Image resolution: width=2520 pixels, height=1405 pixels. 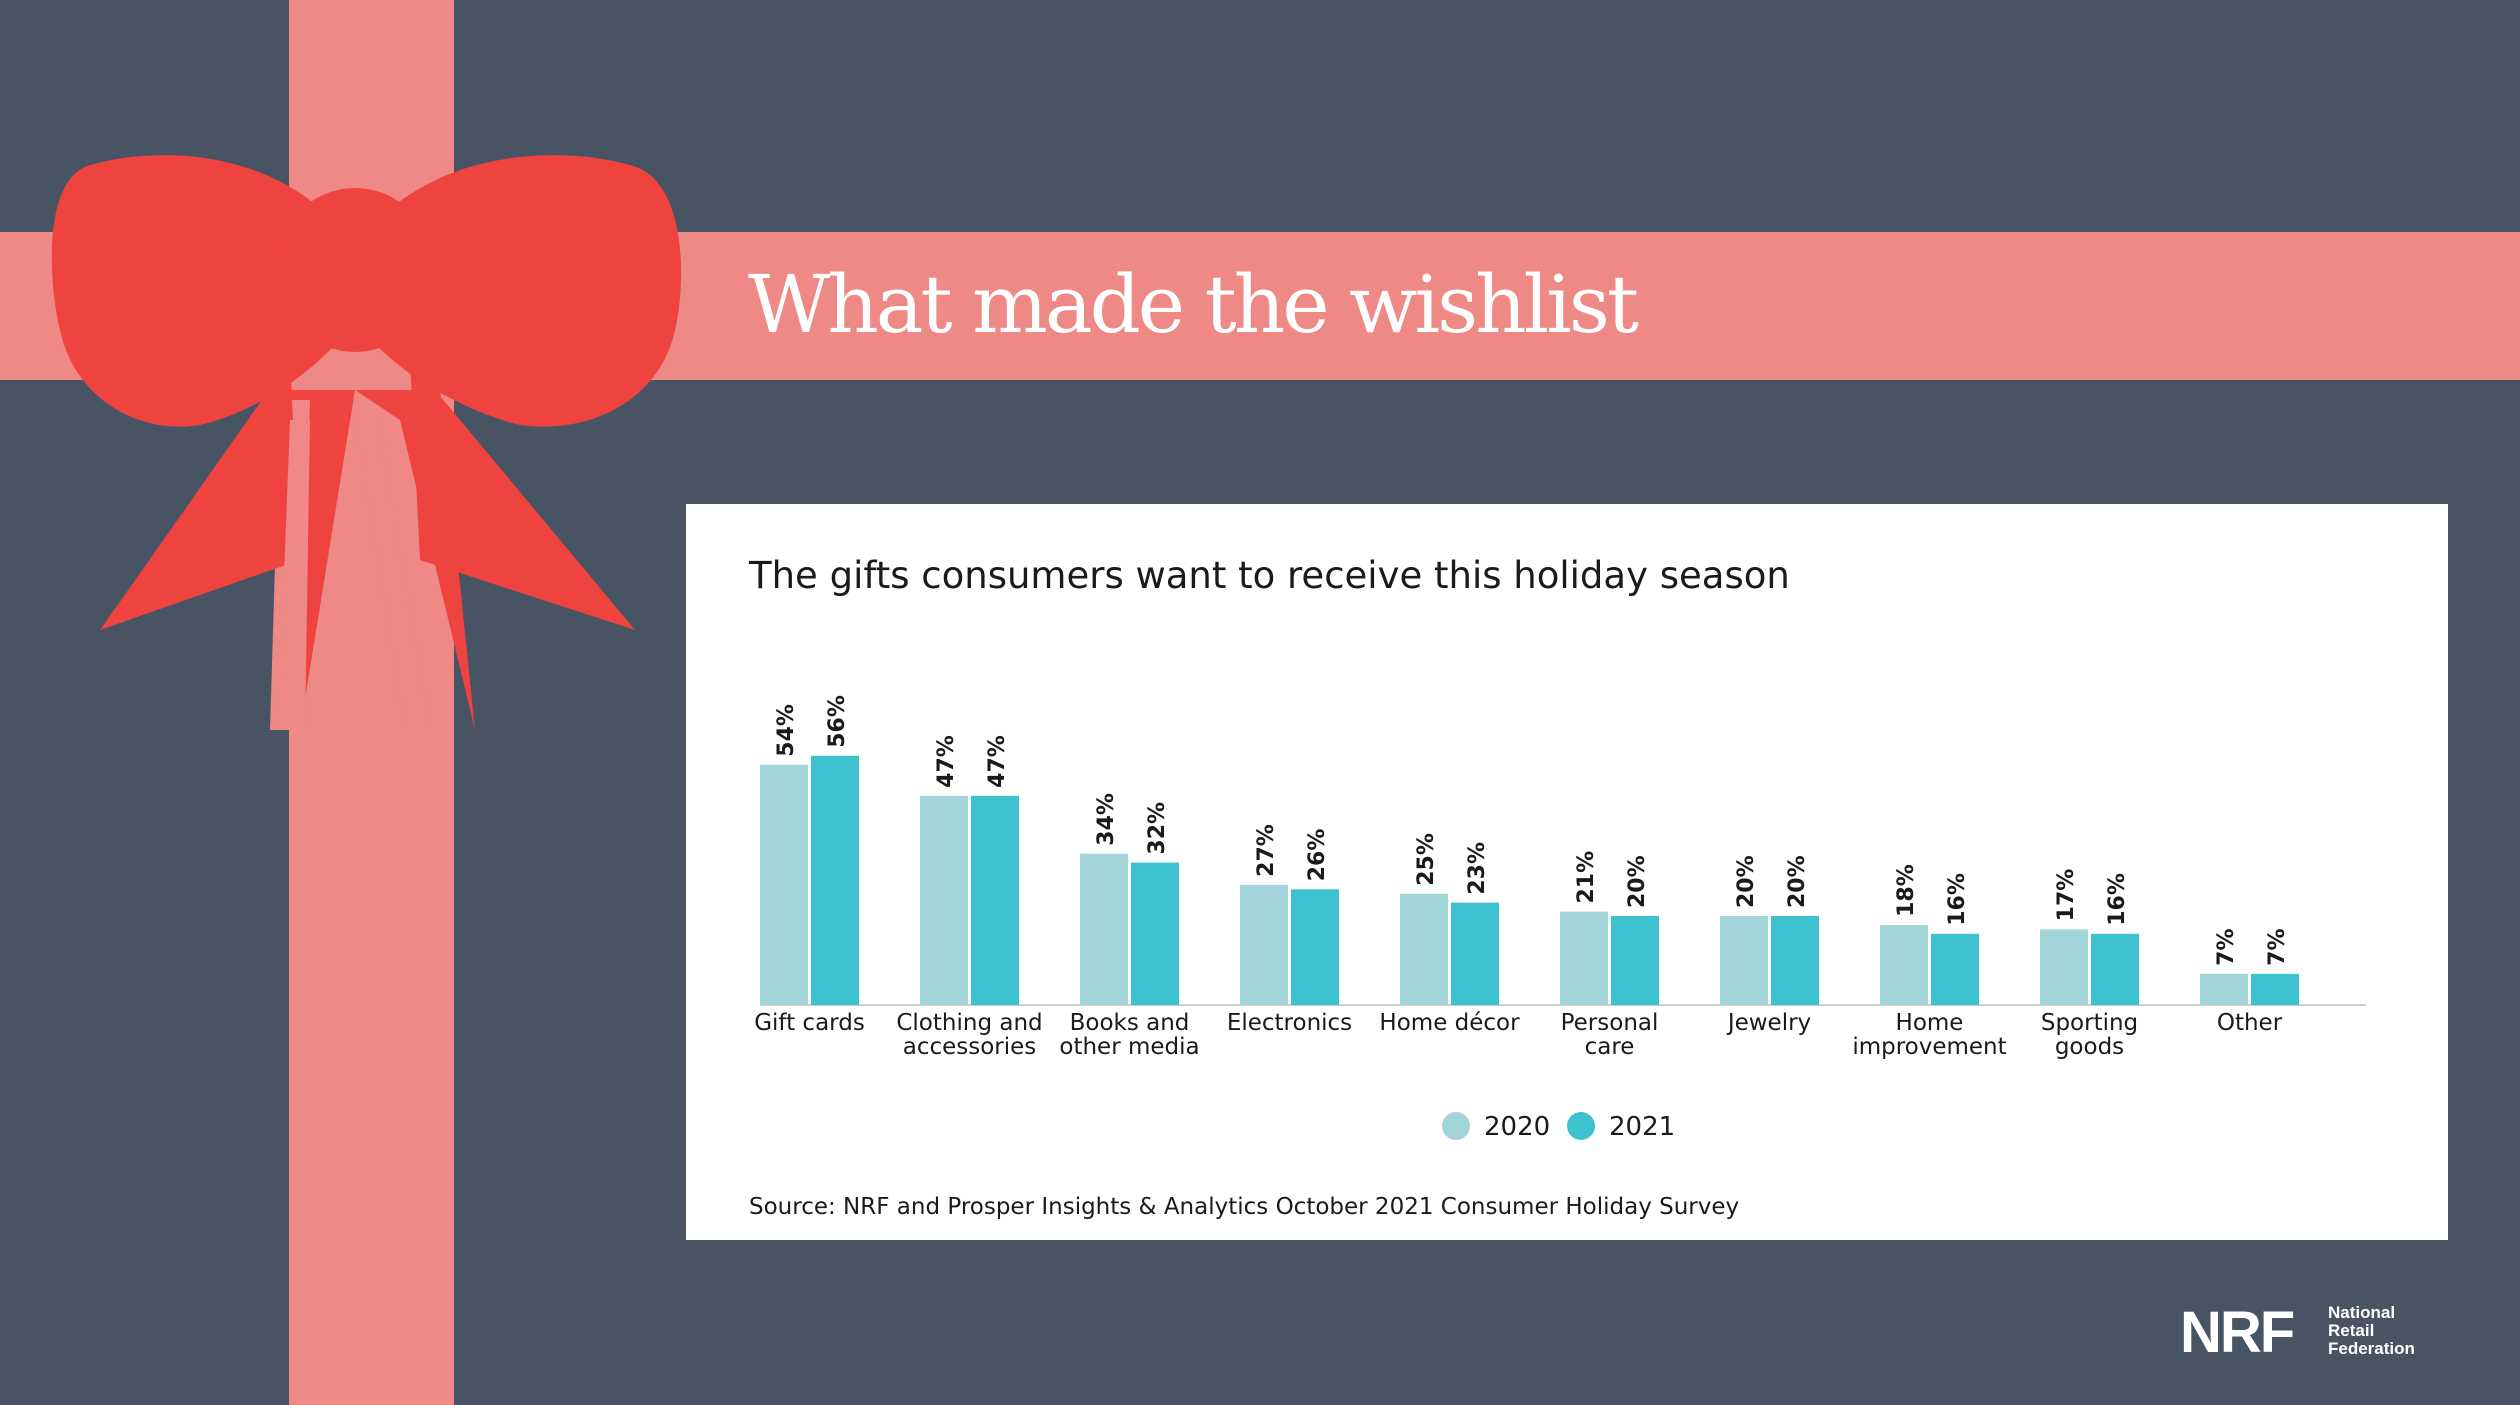 What do you see at coordinates (837, 721) in the screenshot?
I see `data-label-2021-0: 56%` at bounding box center [837, 721].